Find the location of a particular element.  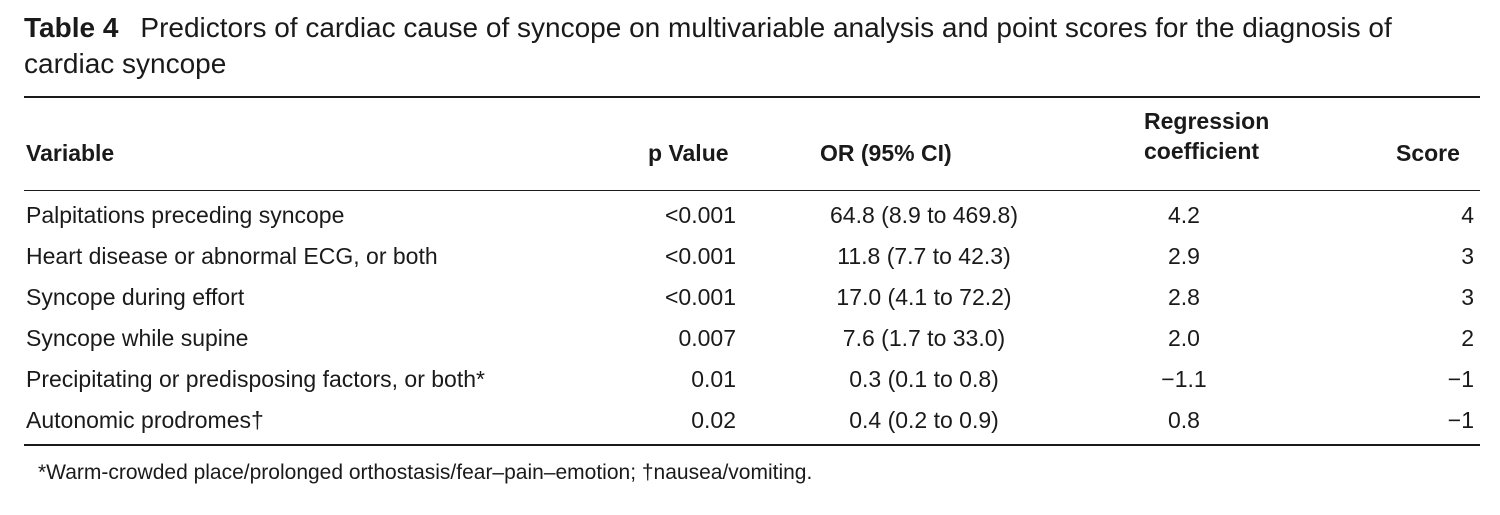

header-score: Score is located at coordinates (1428, 153).